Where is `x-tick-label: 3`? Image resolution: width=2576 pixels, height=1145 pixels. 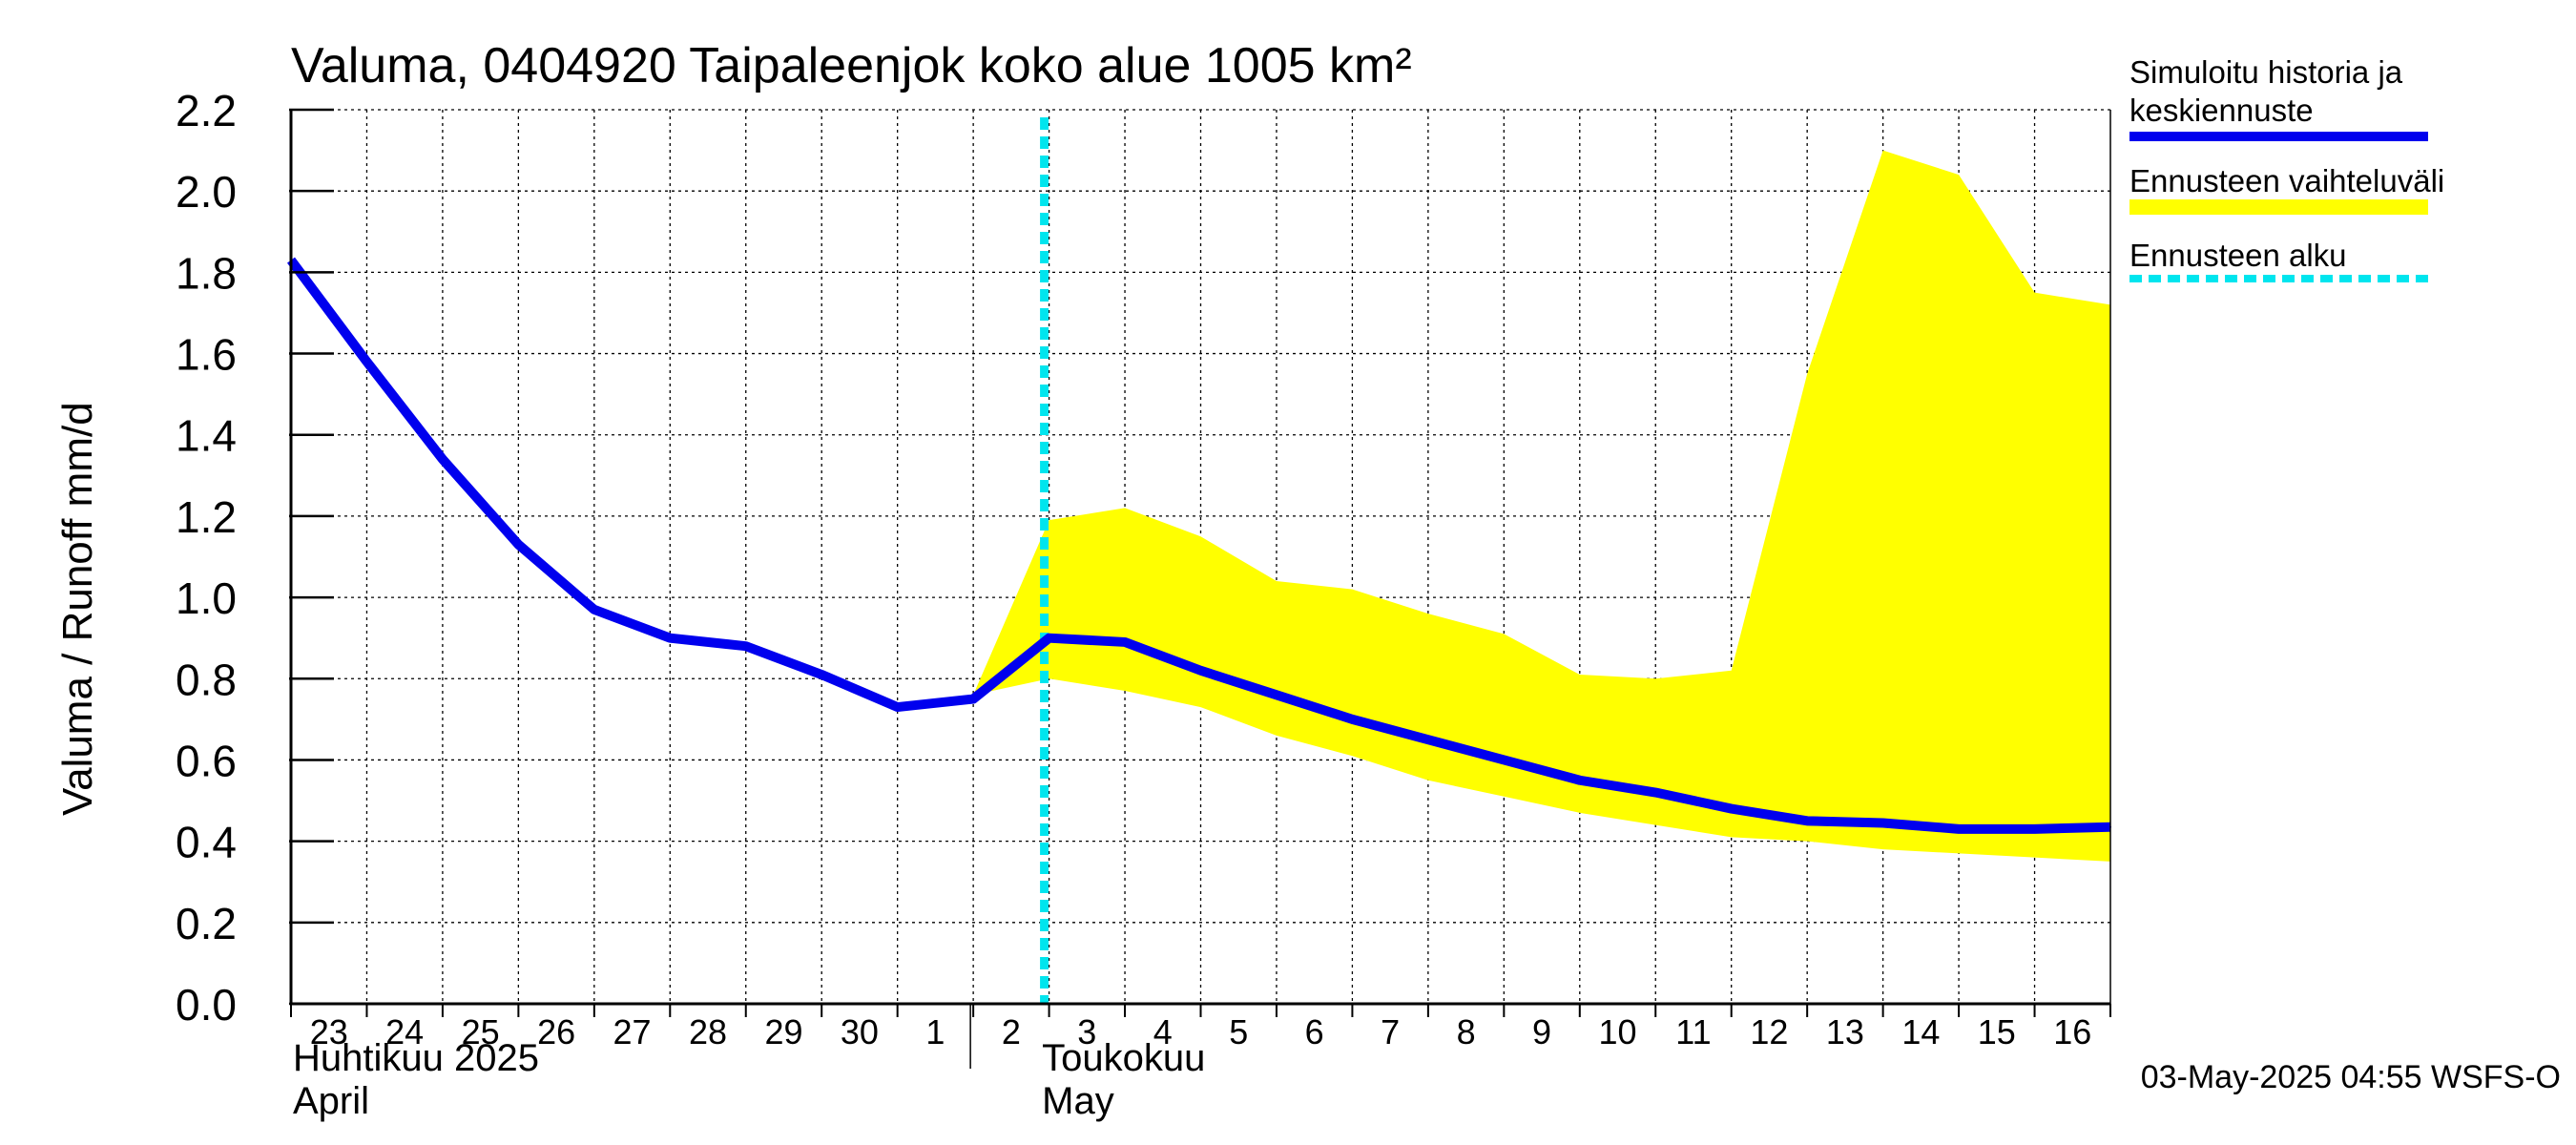 x-tick-label: 3 is located at coordinates (1086, 1031).